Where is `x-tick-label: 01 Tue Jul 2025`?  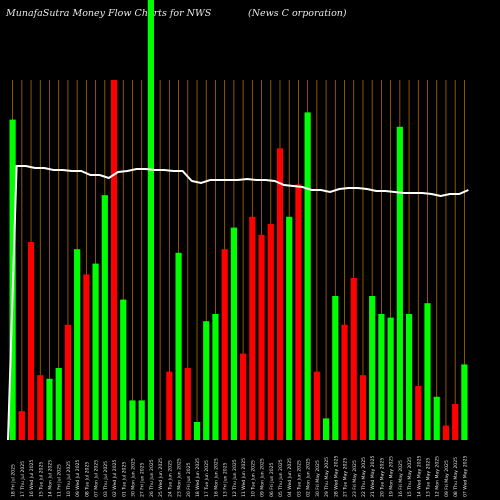 x-tick-label: 01 Tue Jul 2025 is located at coordinates (124, 479).